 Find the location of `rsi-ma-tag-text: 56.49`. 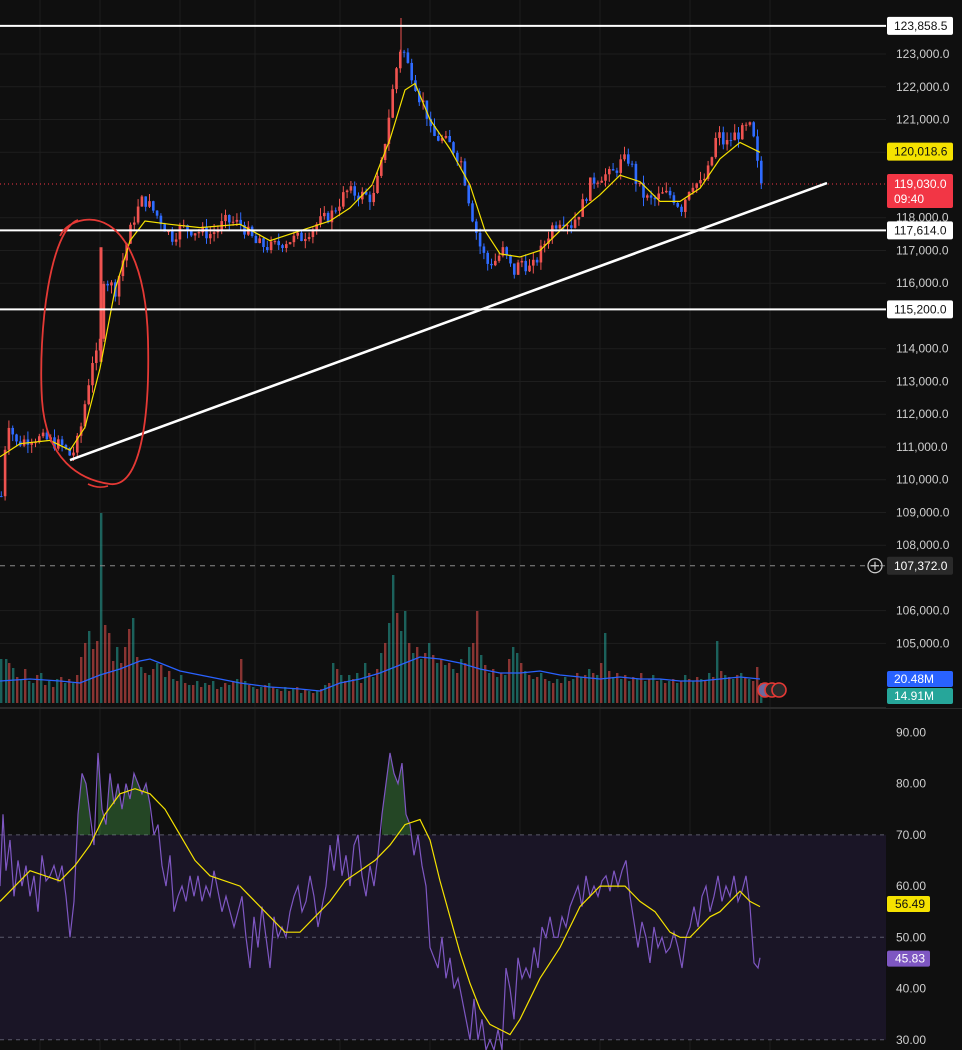

rsi-ma-tag-text: 56.49 is located at coordinates (910, 904).